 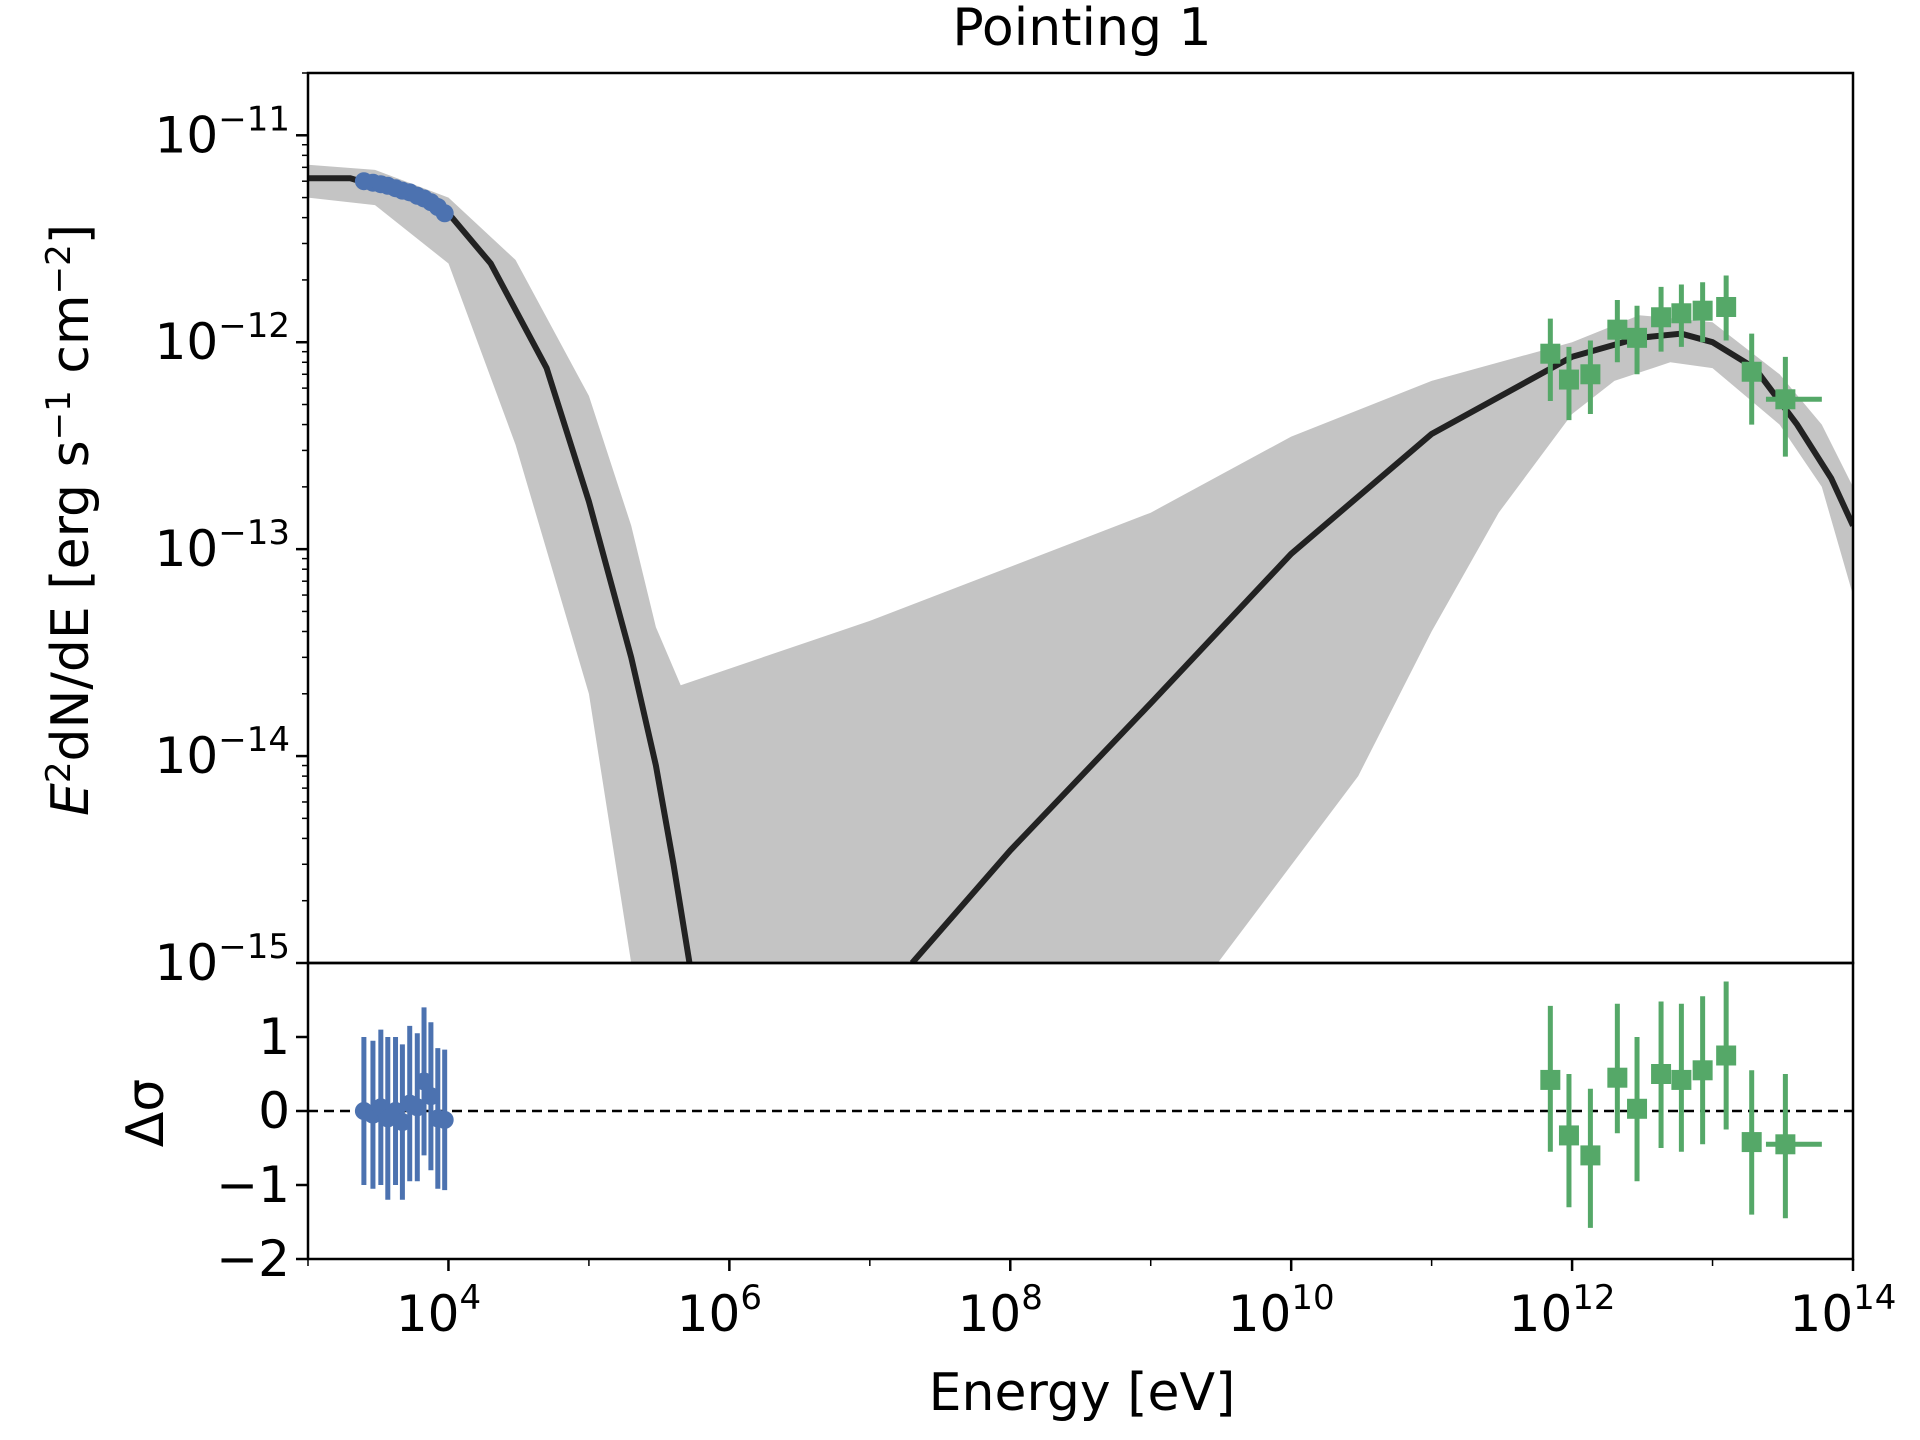 What do you see at coordinates (274, 1111) in the screenshot?
I see `bottom-y-tick-label: 0` at bounding box center [274, 1111].